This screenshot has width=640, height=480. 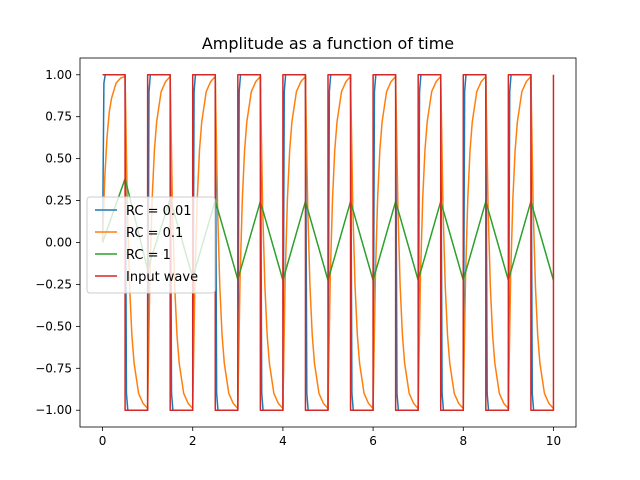 What do you see at coordinates (53, 368) in the screenshot?
I see `y-tick-label: −0.75` at bounding box center [53, 368].